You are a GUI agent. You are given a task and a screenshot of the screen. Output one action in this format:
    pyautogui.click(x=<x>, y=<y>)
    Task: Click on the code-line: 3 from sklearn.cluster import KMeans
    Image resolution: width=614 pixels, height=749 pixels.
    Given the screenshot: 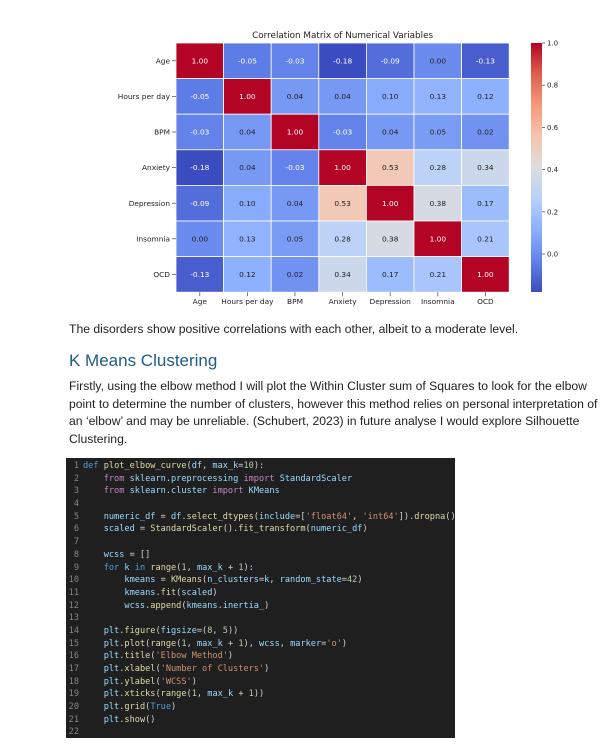 What is the action you would take?
    pyautogui.click(x=260, y=491)
    